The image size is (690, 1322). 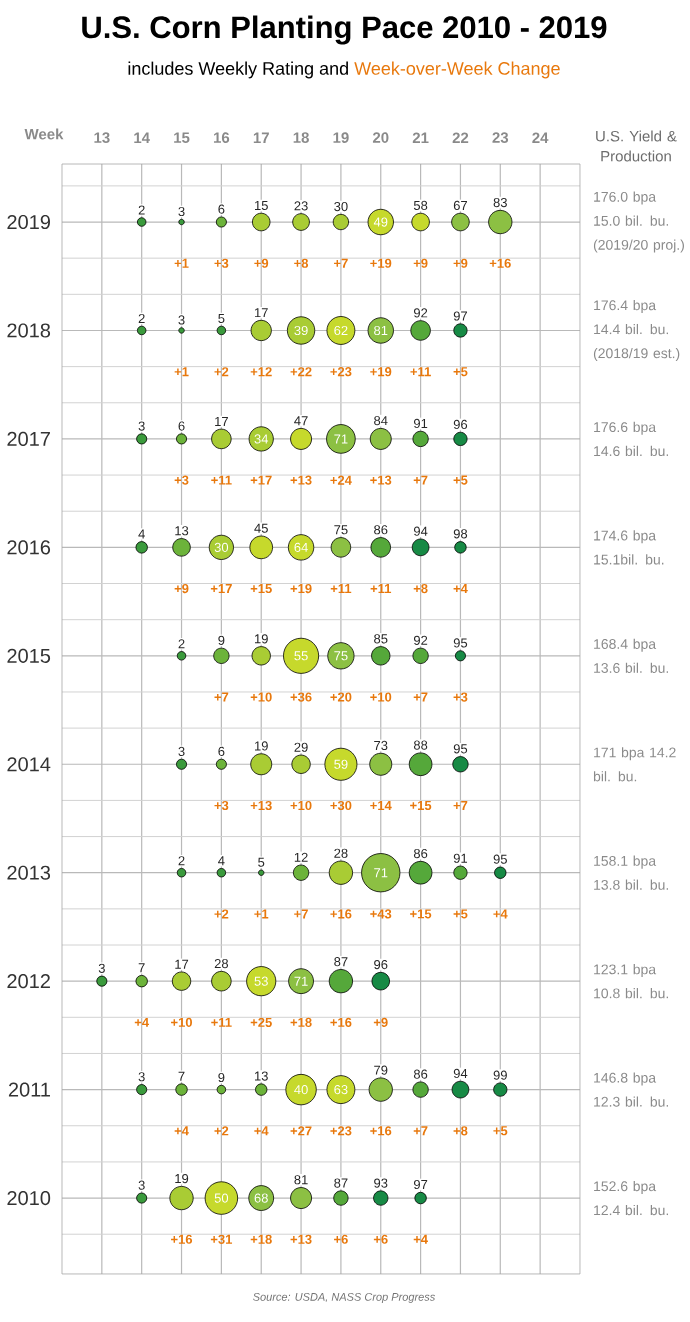 What do you see at coordinates (29, 1089) in the screenshot?
I see `y-tick-label: 2011` at bounding box center [29, 1089].